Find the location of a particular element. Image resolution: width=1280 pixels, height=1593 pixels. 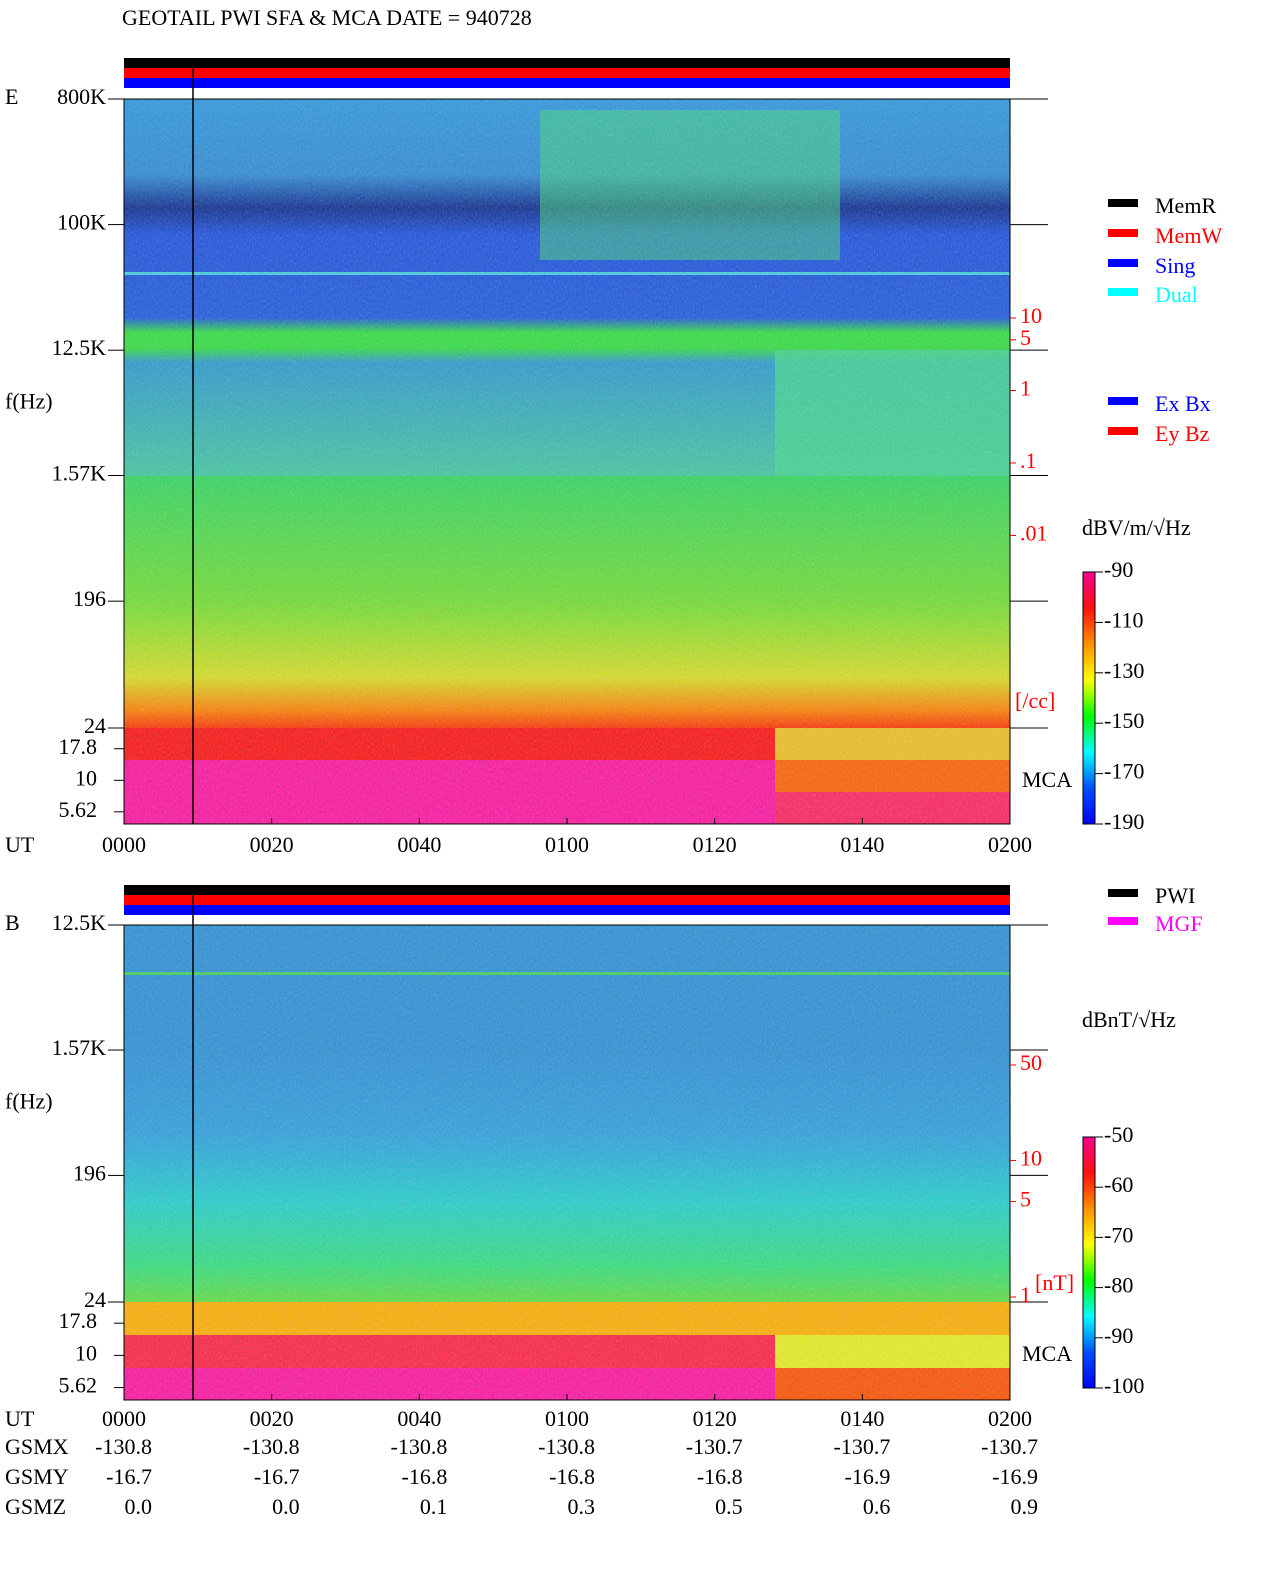

density-tick-label: .01 is located at coordinates (1034, 533).